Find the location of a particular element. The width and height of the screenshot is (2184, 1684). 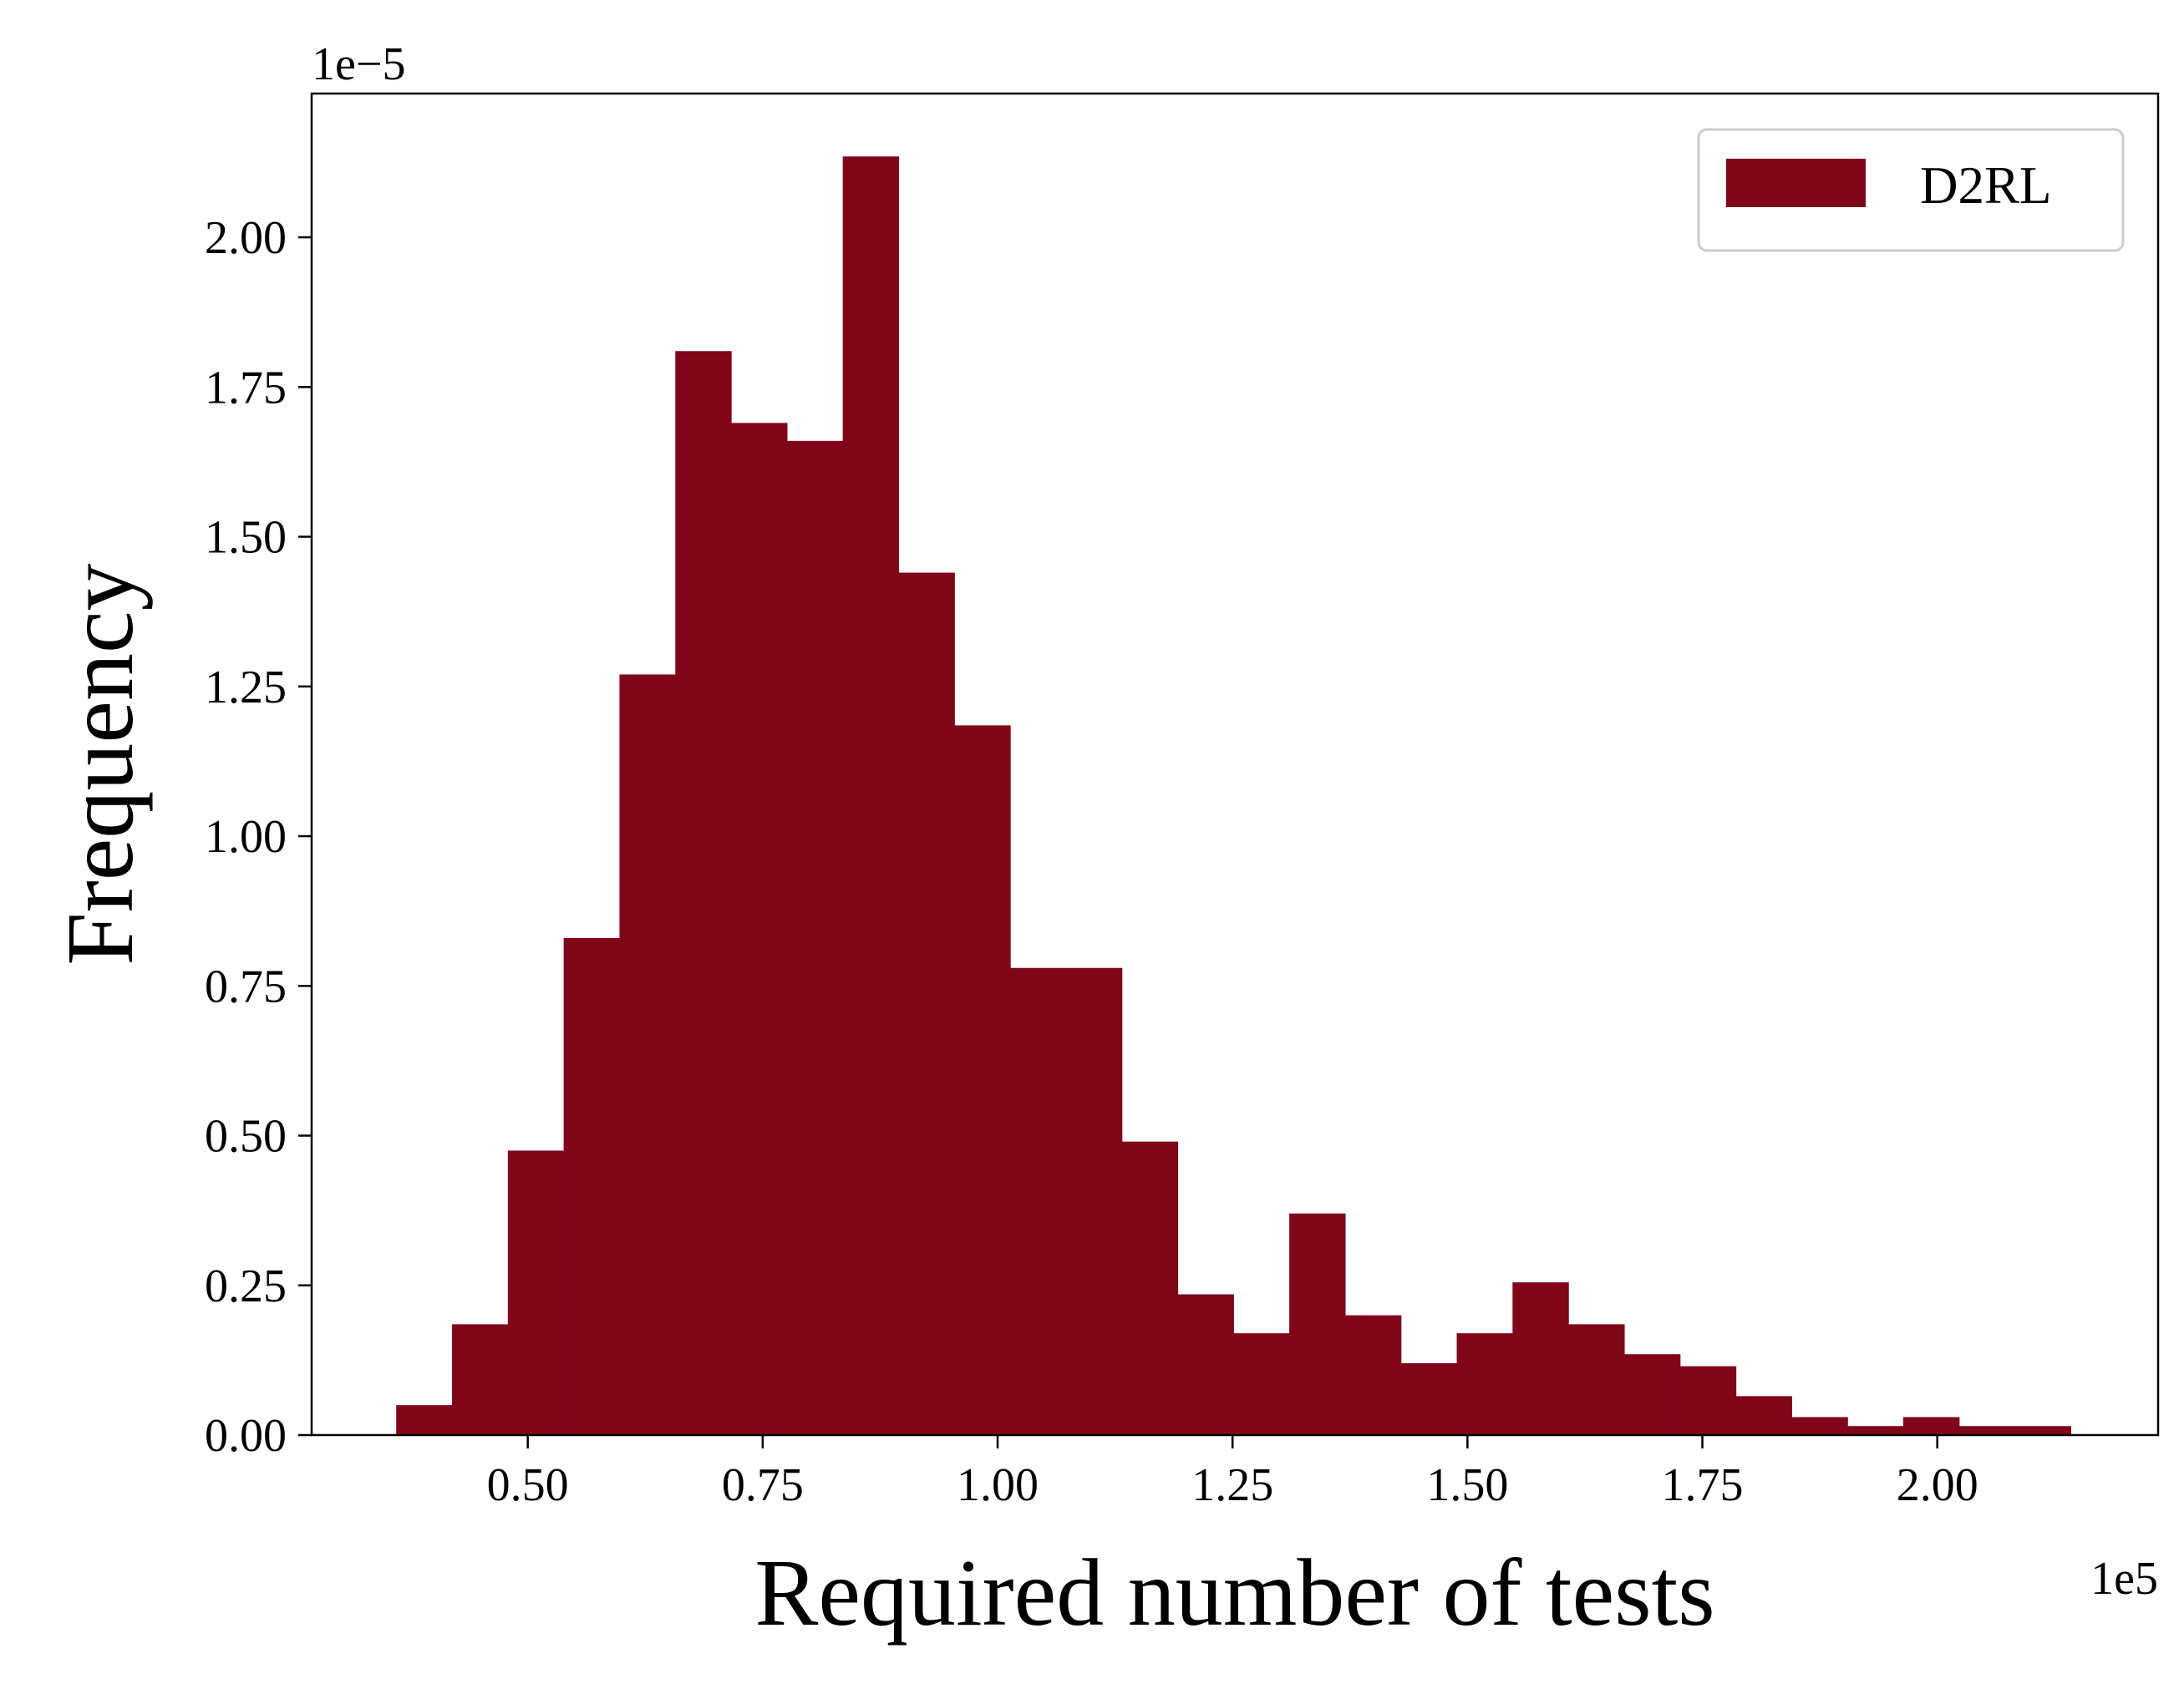

y-tick-label: 2.00 is located at coordinates (246, 238).